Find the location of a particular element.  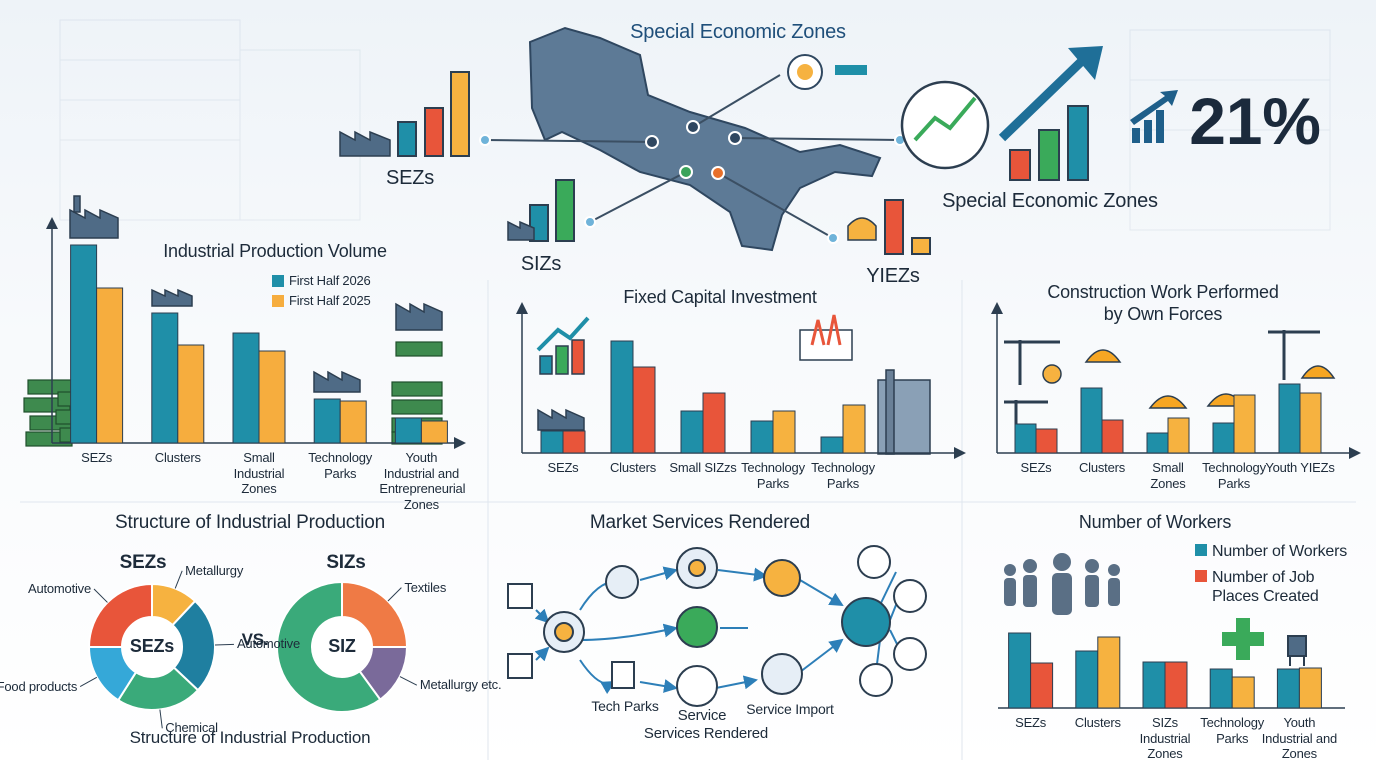

node-label: Service is located at coordinates (702, 715).